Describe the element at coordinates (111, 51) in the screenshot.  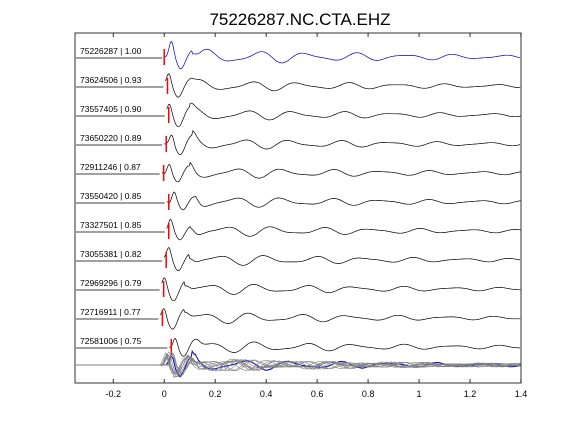
I see `trace-label: 75226287 | 1.00` at that location.